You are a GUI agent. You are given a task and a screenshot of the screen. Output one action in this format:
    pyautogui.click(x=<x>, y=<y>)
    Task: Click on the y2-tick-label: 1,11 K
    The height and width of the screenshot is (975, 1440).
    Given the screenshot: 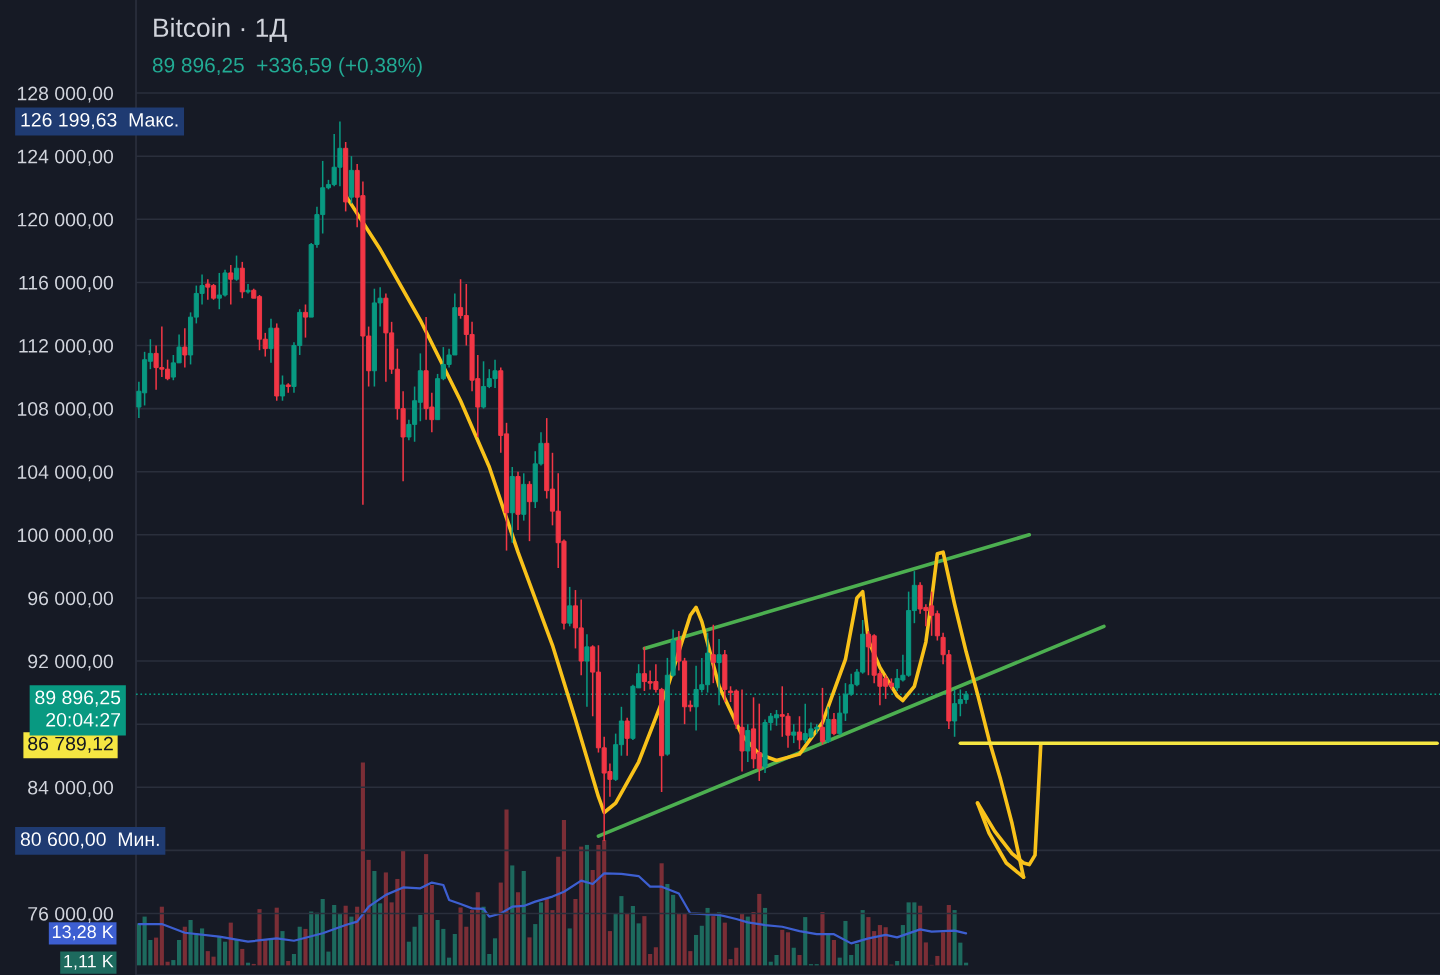 What is the action you would take?
    pyautogui.click(x=89, y=962)
    